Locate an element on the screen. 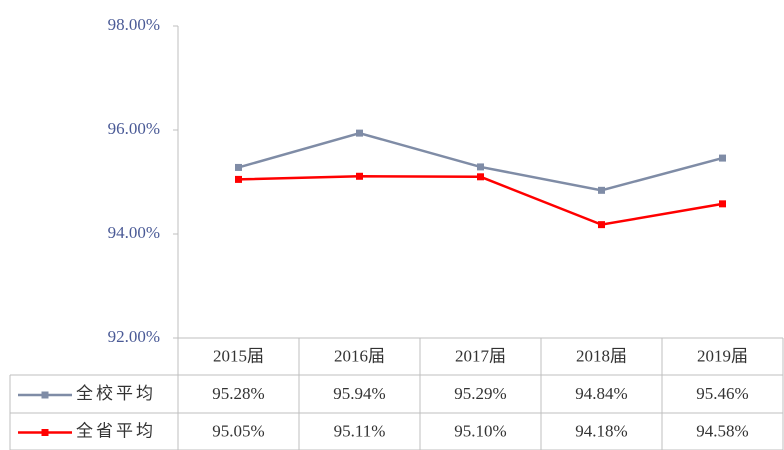 The width and height of the screenshot is (784, 450). table-value: 94.18% is located at coordinates (601, 430).